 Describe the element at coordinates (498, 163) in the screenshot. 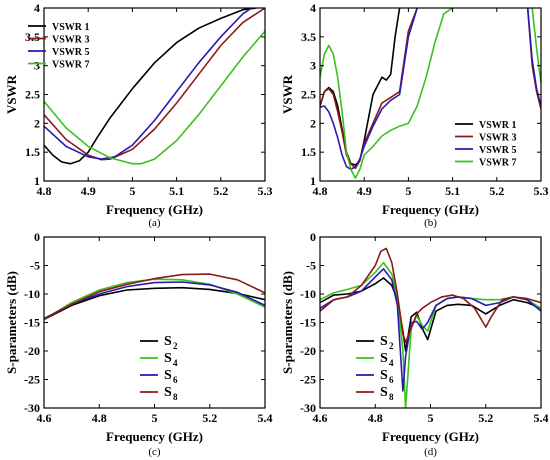

I see `legend-label: VSWR 7` at that location.